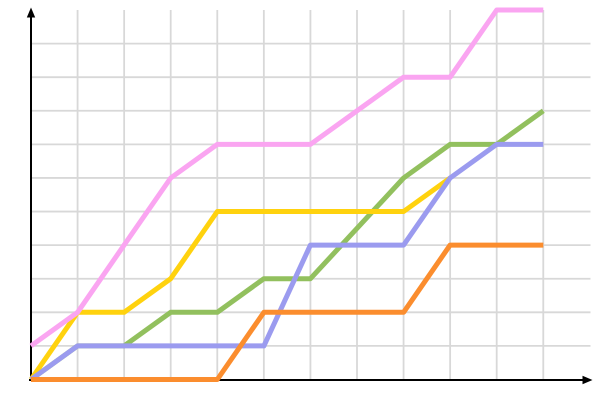 This screenshot has height=400, width=600. What do you see at coordinates (31, 12) in the screenshot?
I see `y-axis-arrowhead` at bounding box center [31, 12].